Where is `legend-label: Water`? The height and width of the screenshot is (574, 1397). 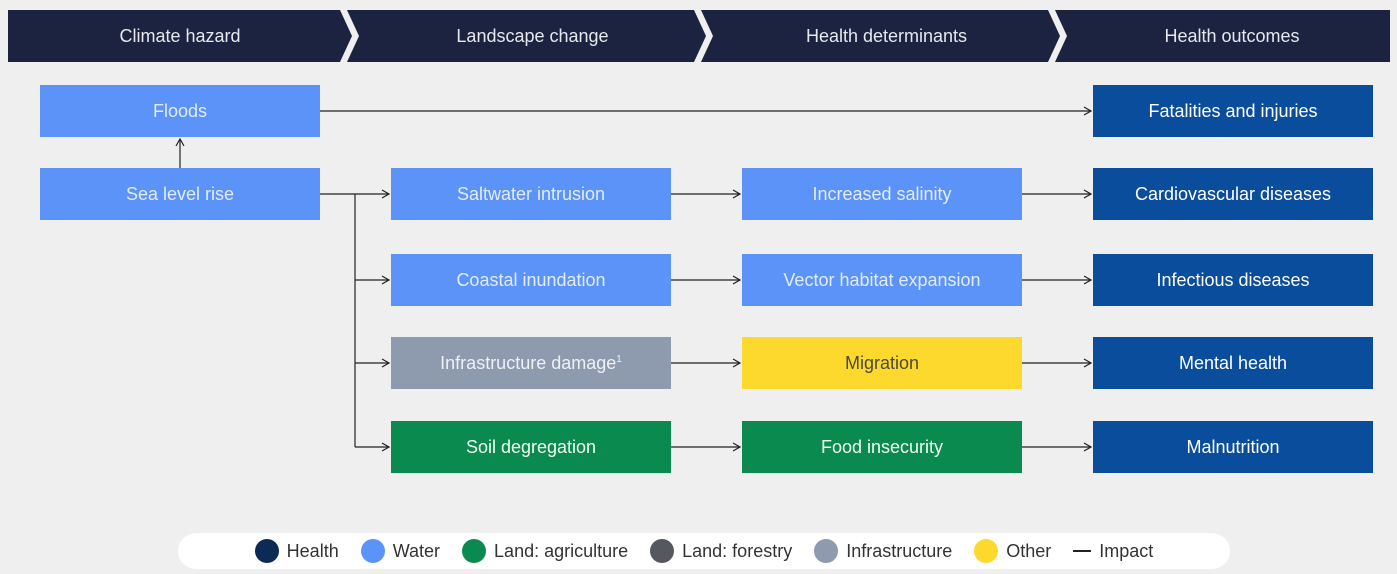
legend-label: Water is located at coordinates (416, 550).